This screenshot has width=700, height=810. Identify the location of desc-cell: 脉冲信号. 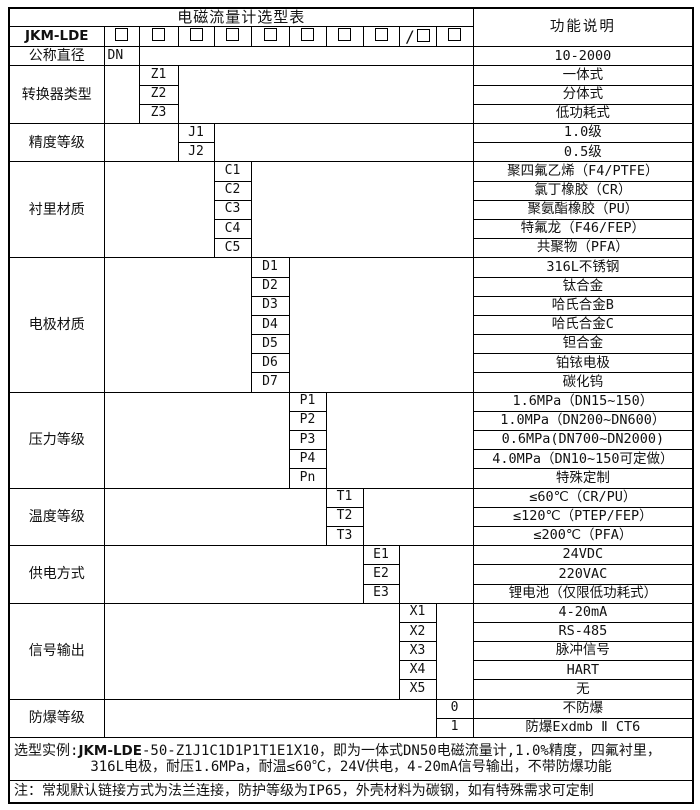
(583, 651).